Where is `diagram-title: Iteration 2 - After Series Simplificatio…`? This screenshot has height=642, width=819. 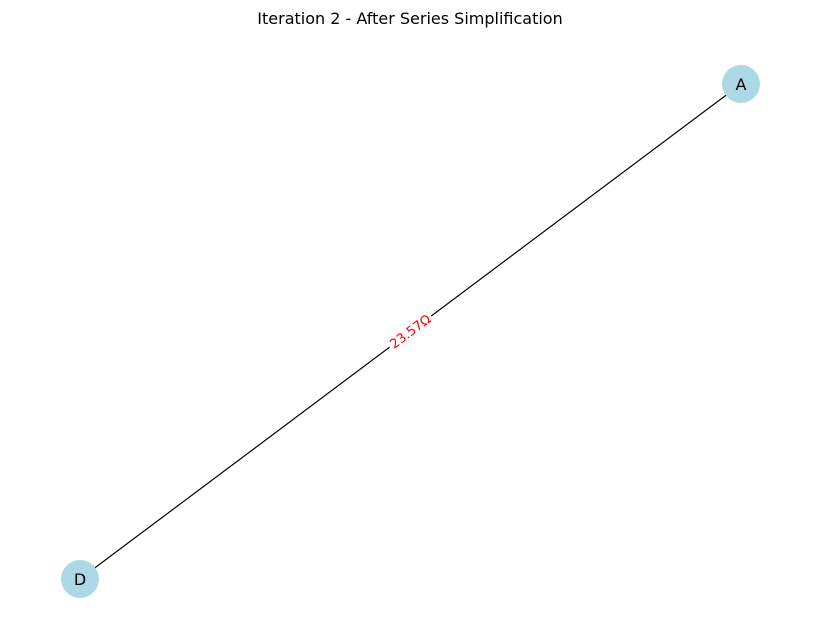
diagram-title: Iteration 2 - After Series Simplificatio… is located at coordinates (409, 18).